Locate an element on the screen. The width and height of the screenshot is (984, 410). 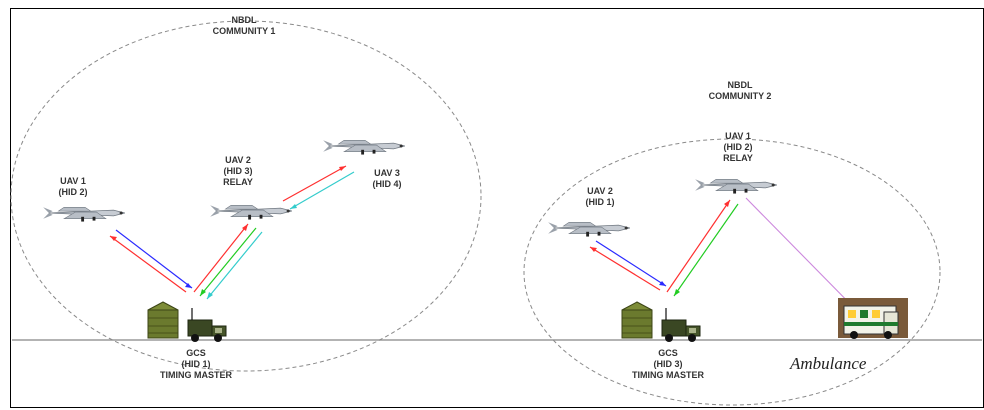
uav-2-hid: (HID 3) is located at coordinates (238, 171).